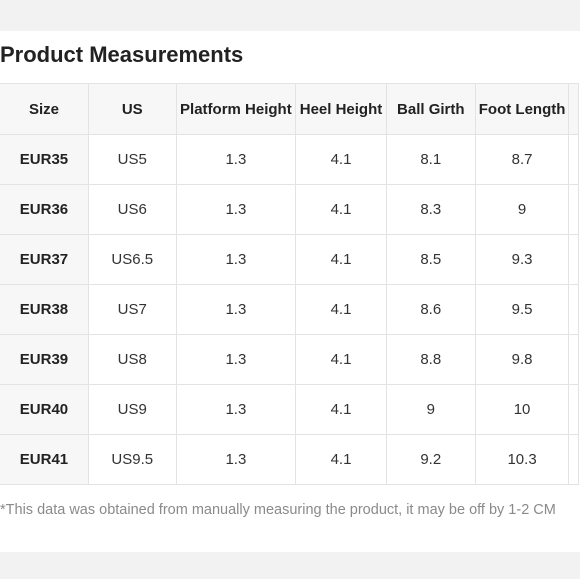  What do you see at coordinates (430, 109) in the screenshot?
I see `header-ball-girth: Ball Girth` at bounding box center [430, 109].